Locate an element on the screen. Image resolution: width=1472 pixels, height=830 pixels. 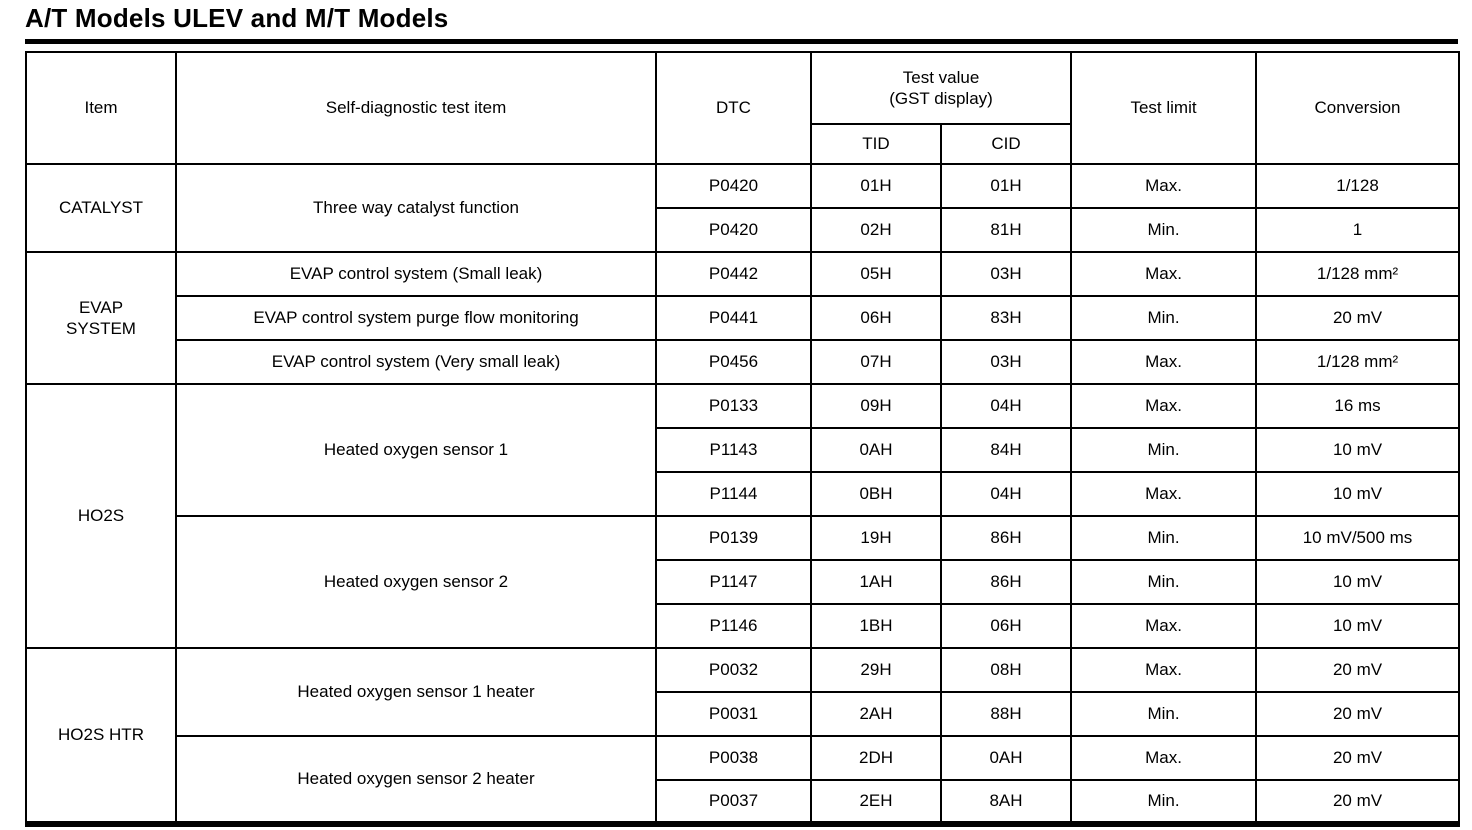
col-header-cid: CID is located at coordinates (1006, 144).